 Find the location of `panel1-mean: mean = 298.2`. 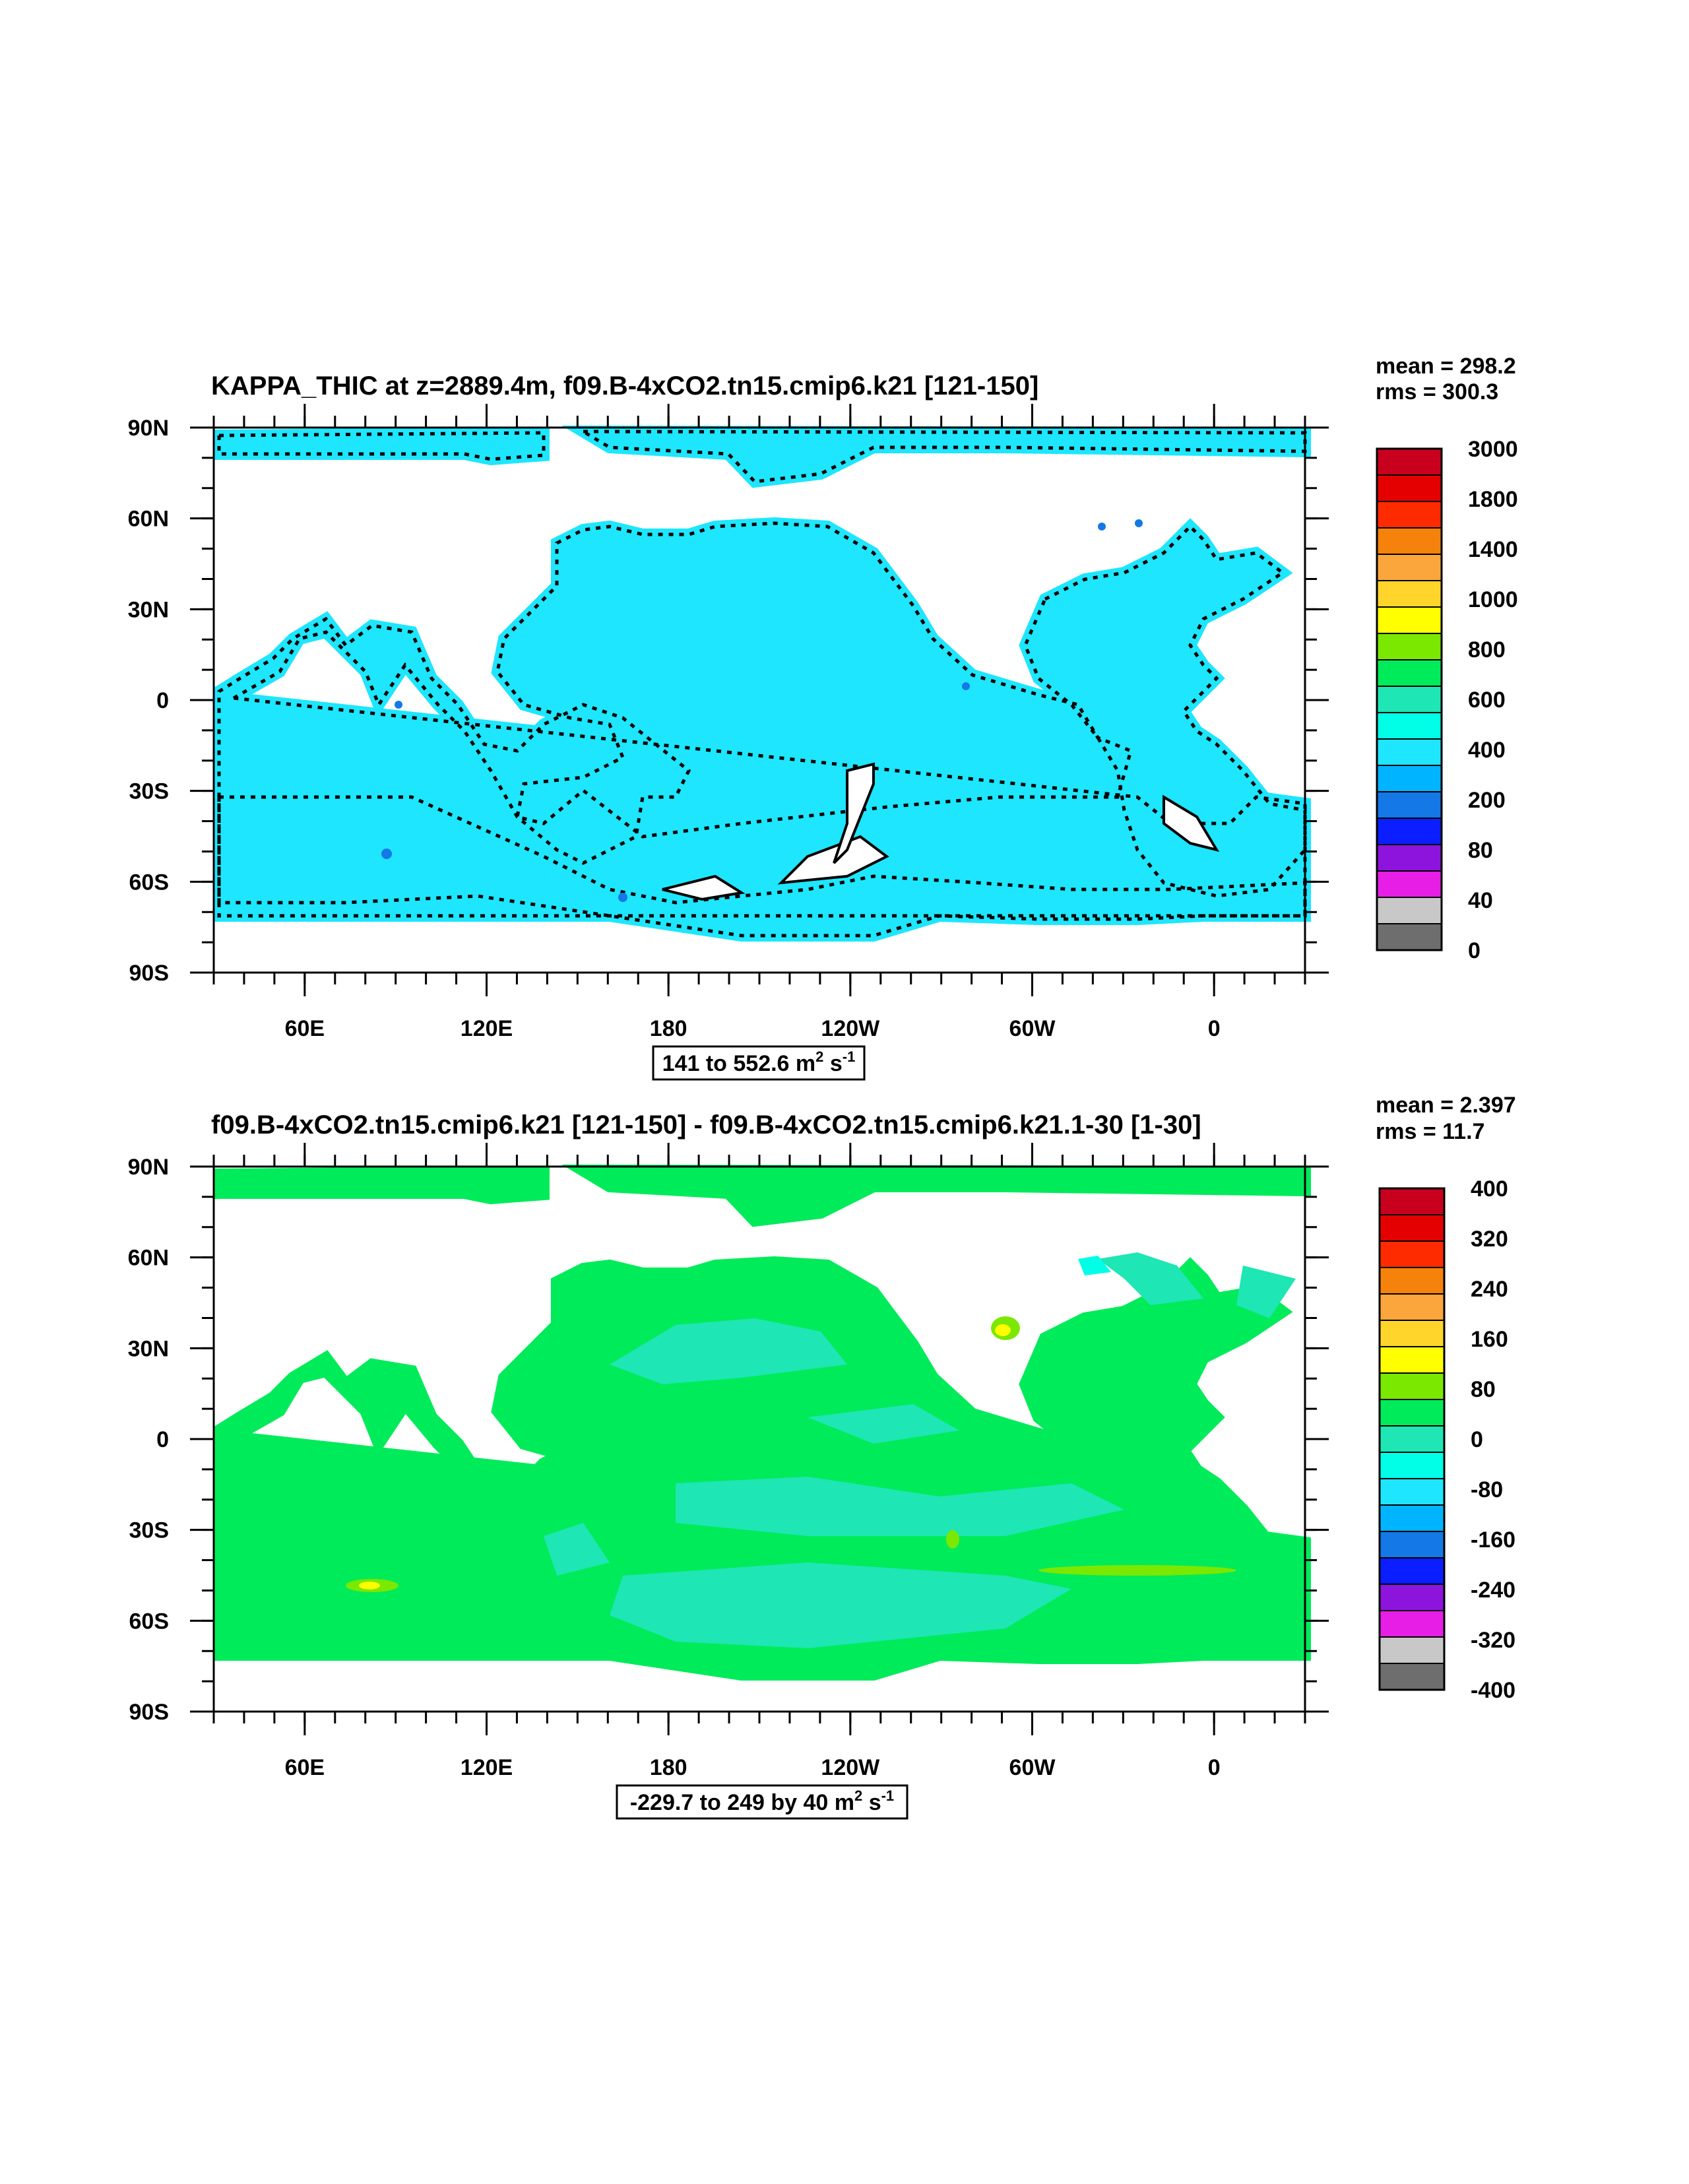

panel1-mean: mean = 298.2 is located at coordinates (1446, 366).